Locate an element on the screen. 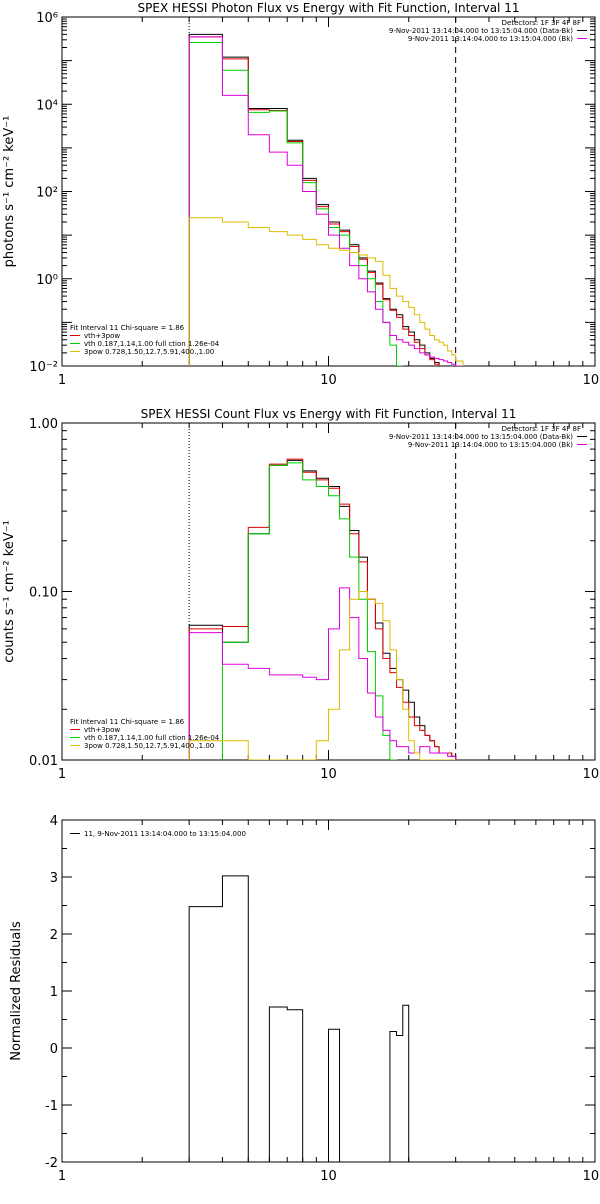 The image size is (600, 1204). y-tick-label: 2 is located at coordinates (54, 935).